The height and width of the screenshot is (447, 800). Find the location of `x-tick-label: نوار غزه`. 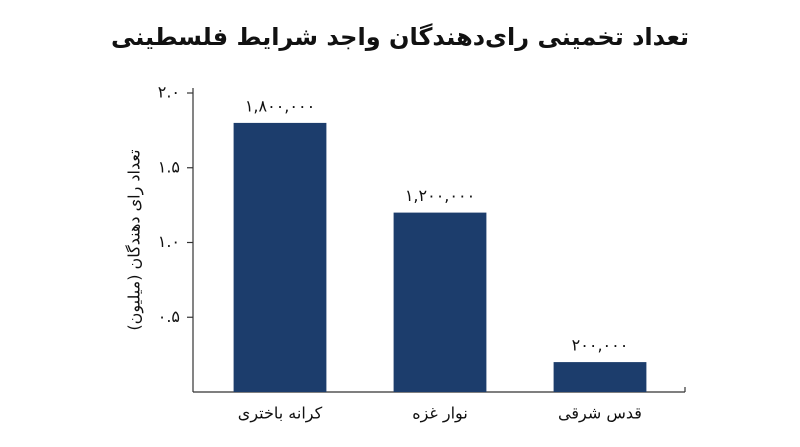

x-tick-label: نوار غزه is located at coordinates (440, 414).